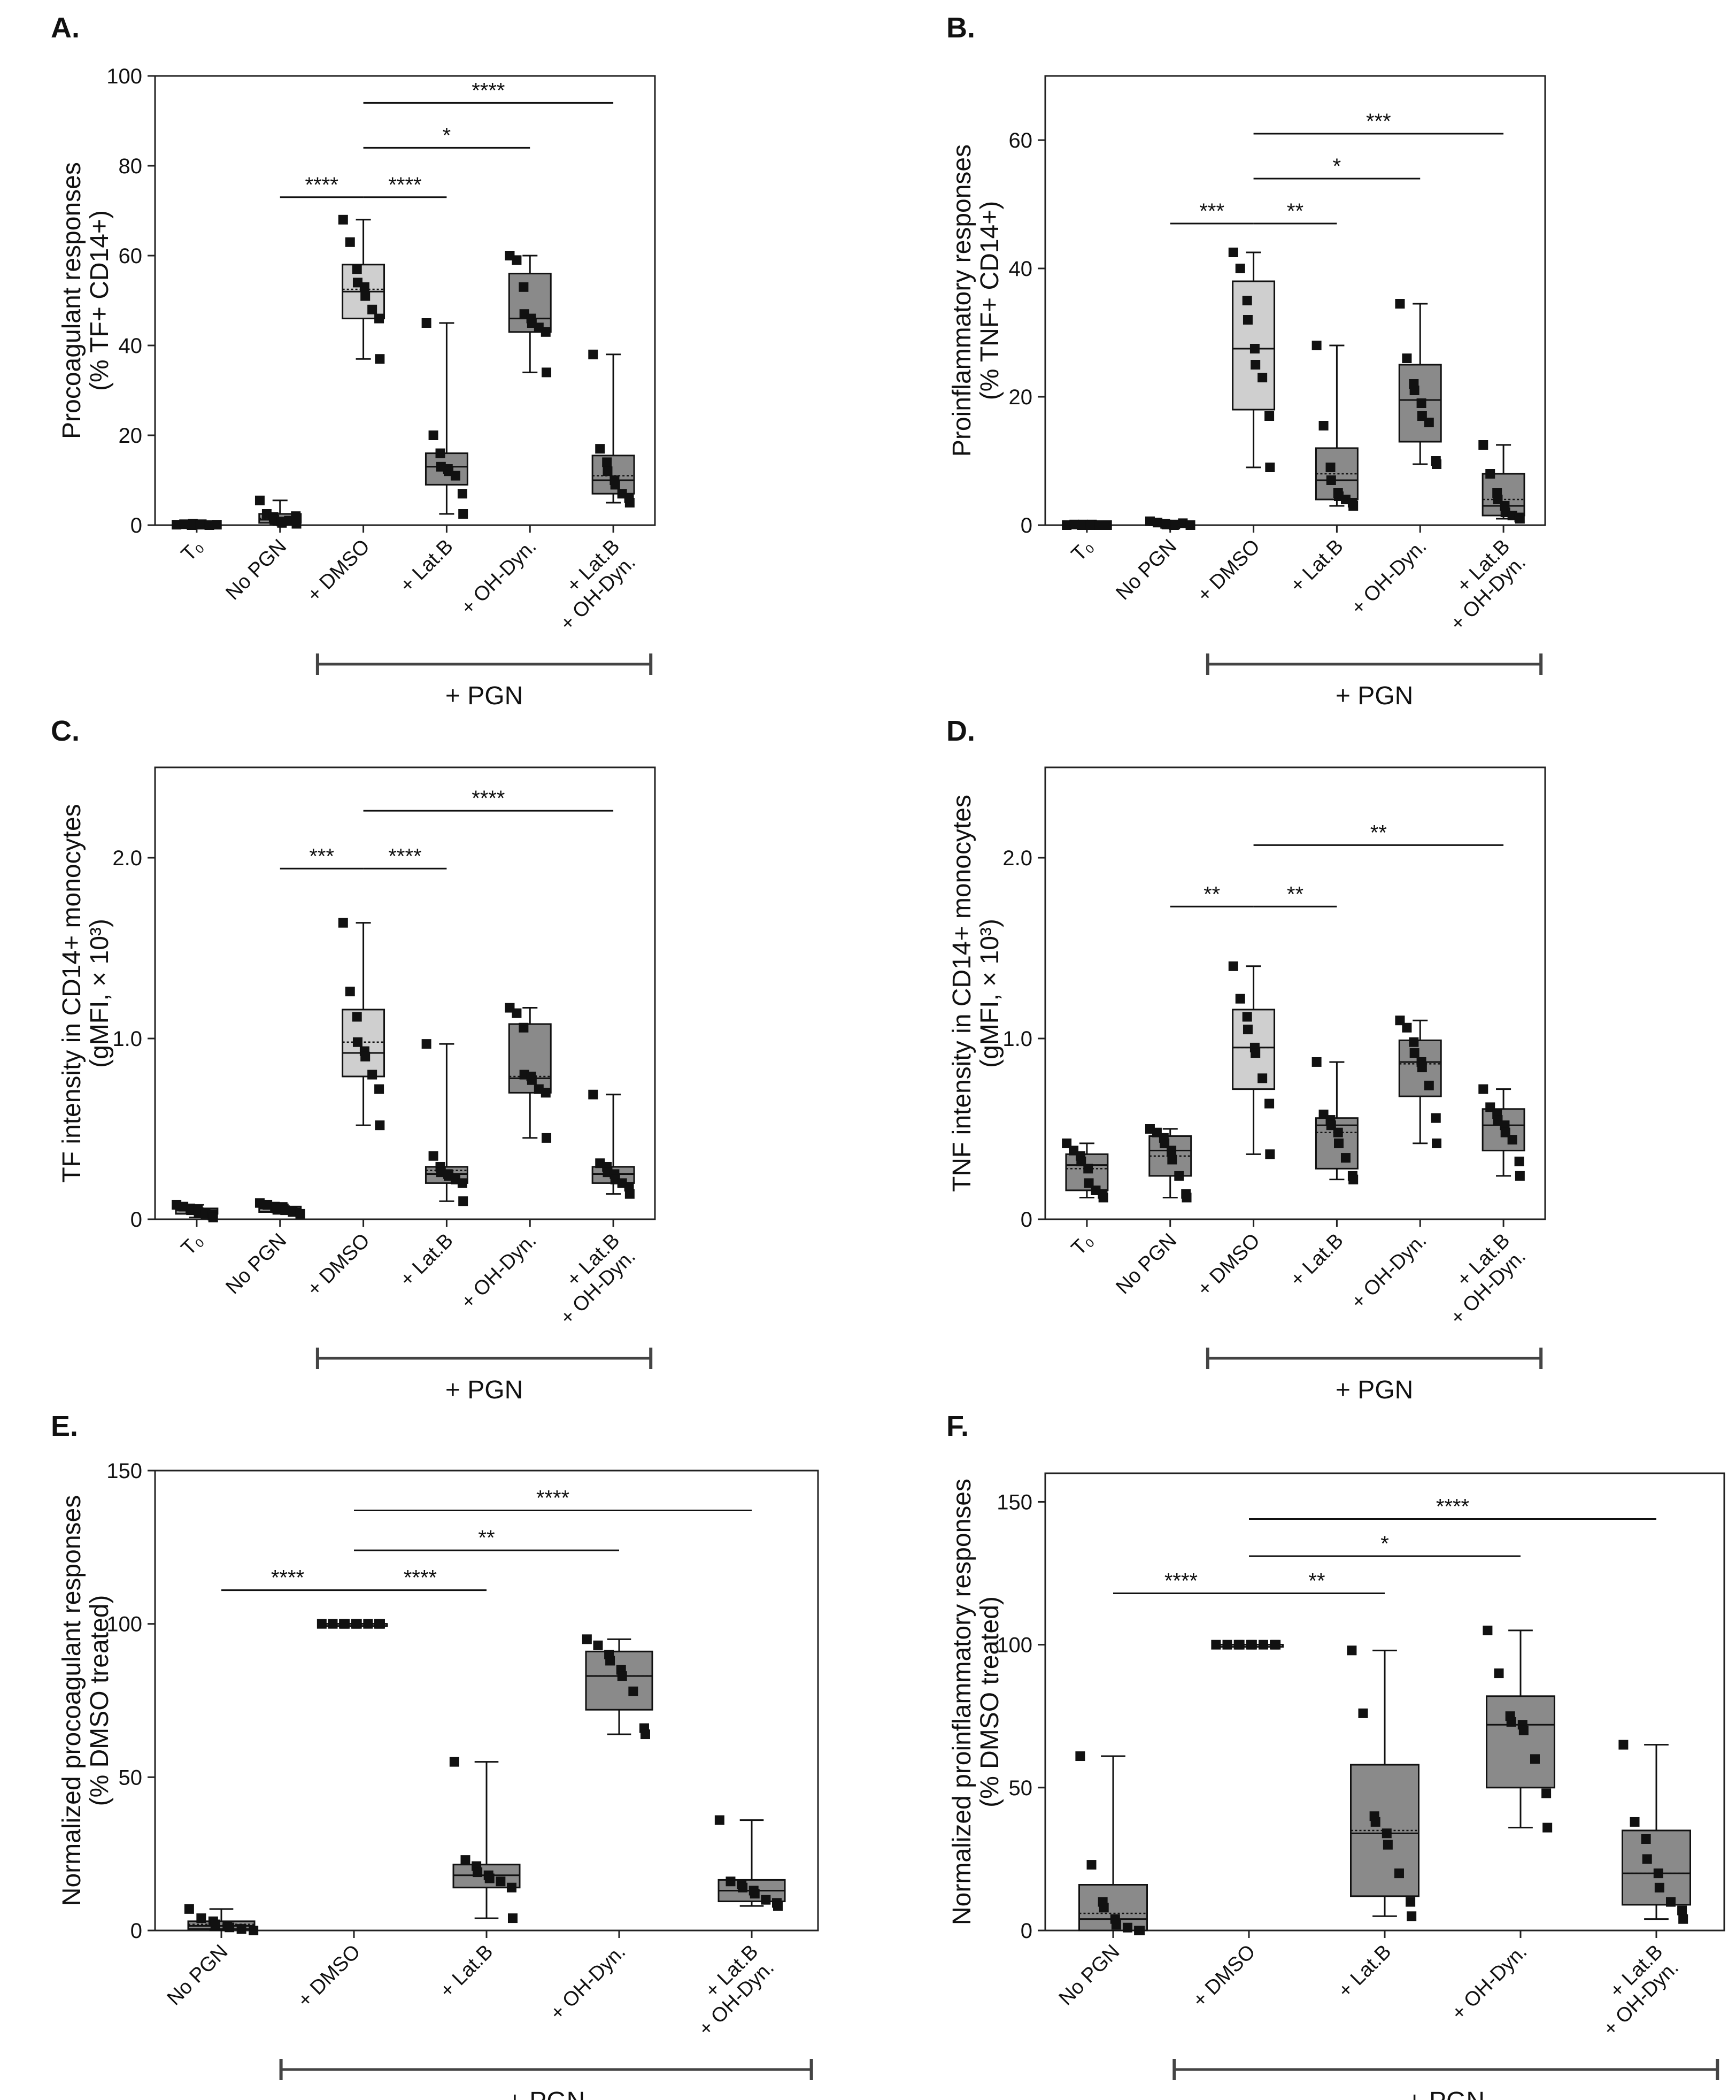 This screenshot has width=1736, height=2100. I want to click on panel-letter: D., so click(960, 731).